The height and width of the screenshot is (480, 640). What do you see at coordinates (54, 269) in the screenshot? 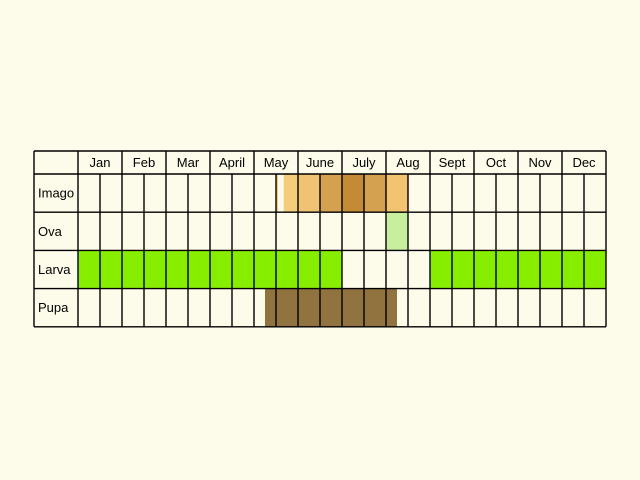
I see `row-label: Larva` at bounding box center [54, 269].